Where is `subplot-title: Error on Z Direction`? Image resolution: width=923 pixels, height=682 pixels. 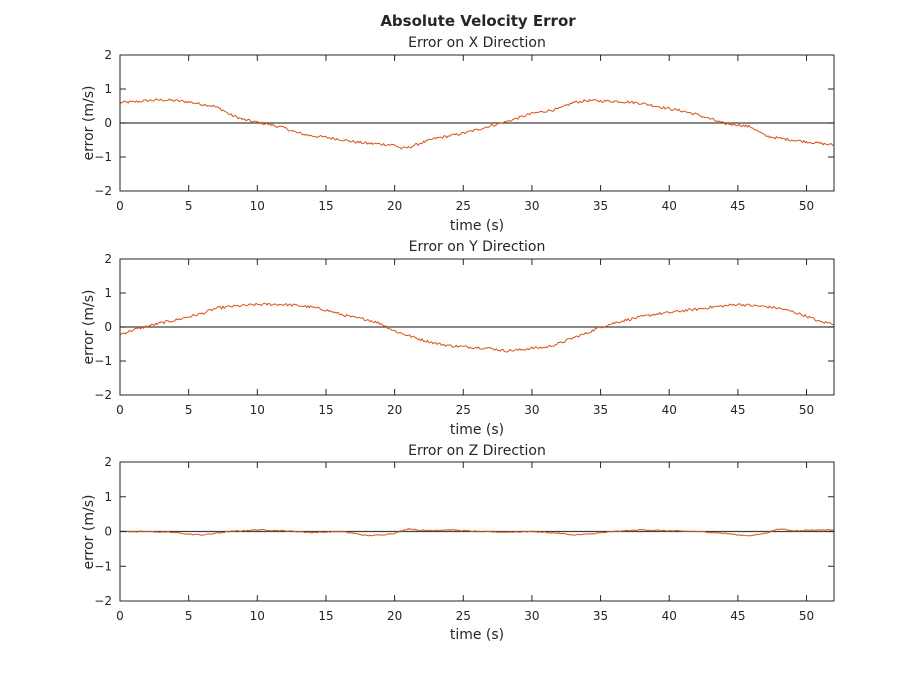
subplot-title: Error on Z Direction is located at coordinates (477, 451).